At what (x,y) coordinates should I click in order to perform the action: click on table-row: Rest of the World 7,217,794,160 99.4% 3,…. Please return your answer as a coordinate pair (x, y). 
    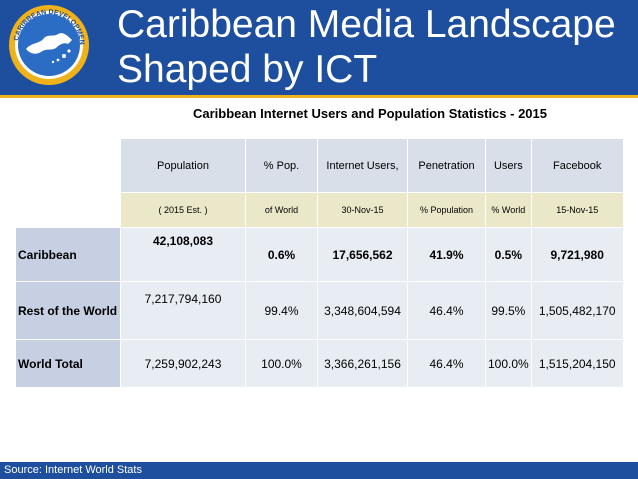
    Looking at the image, I should click on (319, 310).